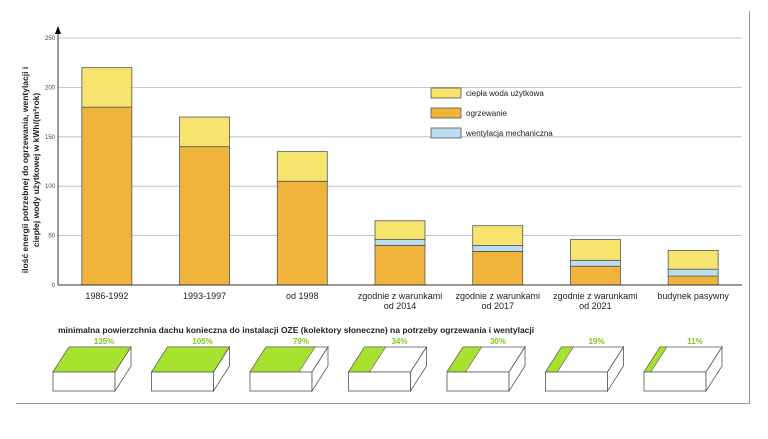 This screenshot has width=768, height=439. I want to click on roof-percentage: 135%, so click(104, 341).